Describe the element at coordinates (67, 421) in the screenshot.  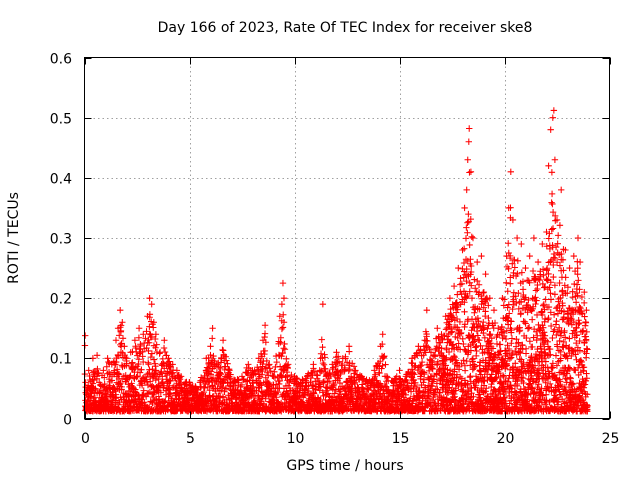
I see `y-tick-label: 0` at that location.